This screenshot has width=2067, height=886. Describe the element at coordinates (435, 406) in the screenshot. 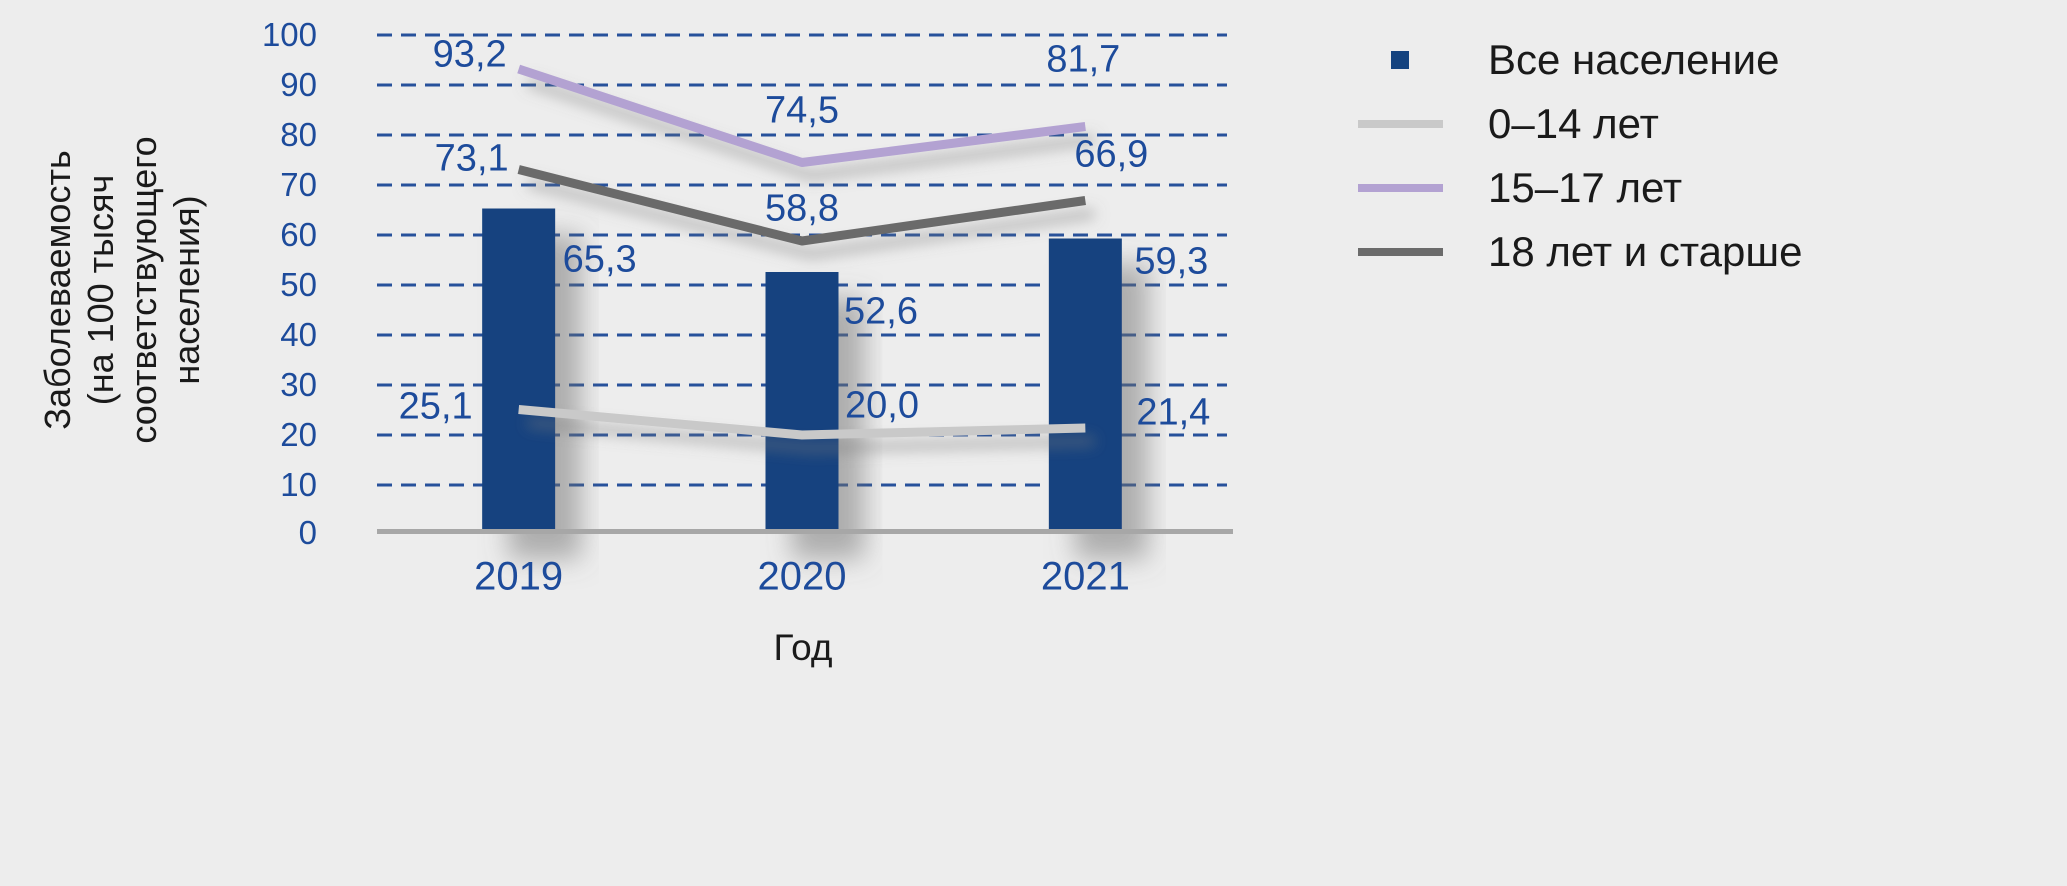

I see `data-label: 25,1` at that location.